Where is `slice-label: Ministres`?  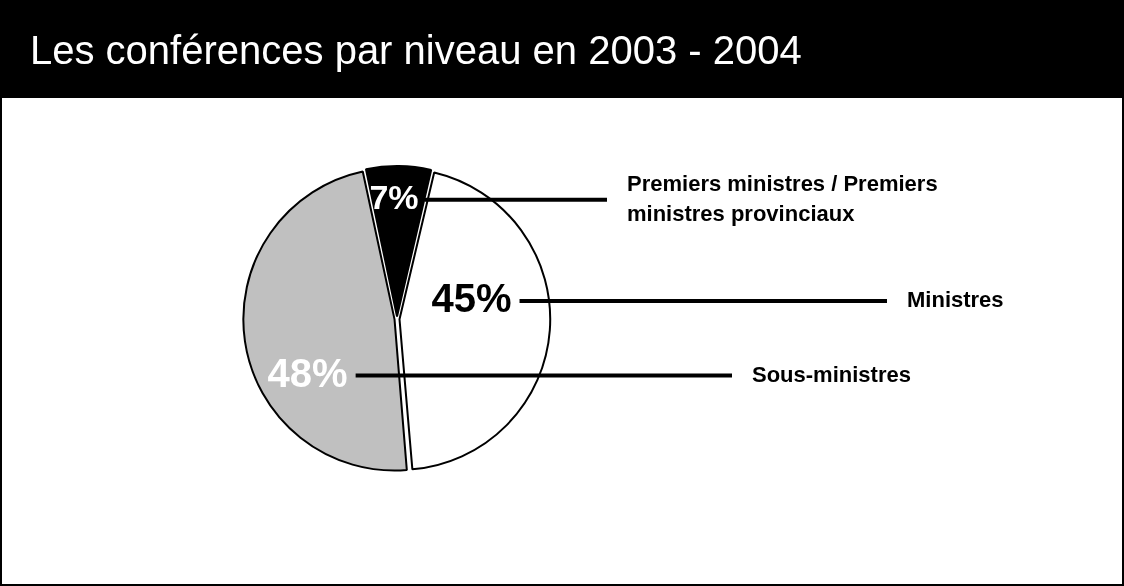 slice-label: Ministres is located at coordinates (955, 300).